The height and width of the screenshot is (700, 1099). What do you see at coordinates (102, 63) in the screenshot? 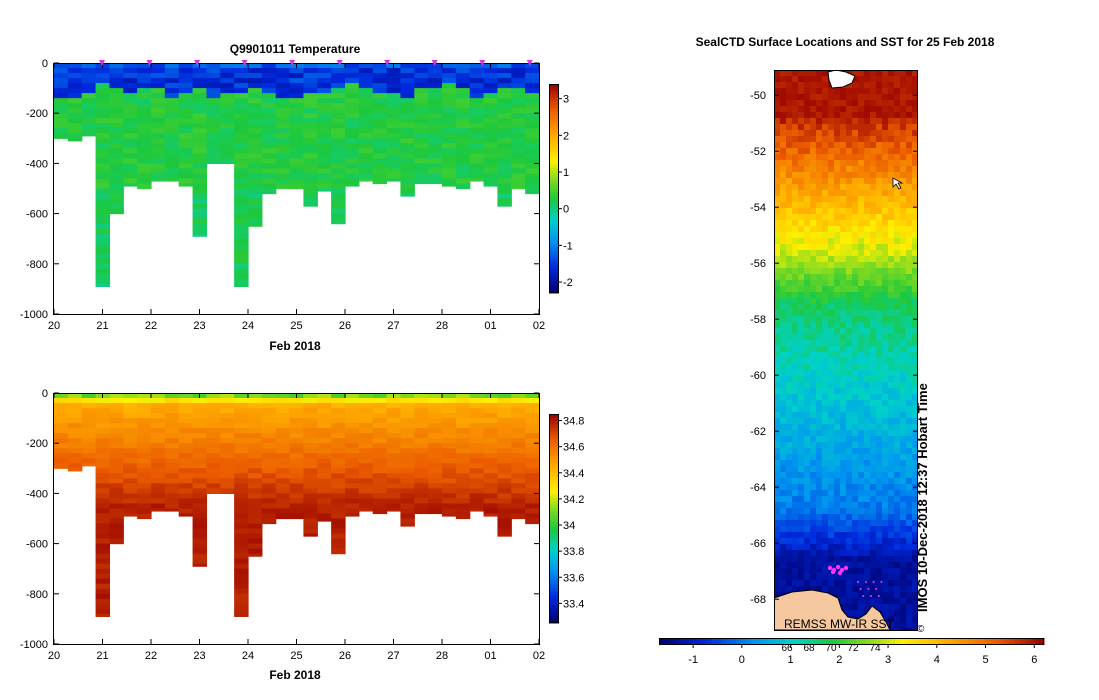
I see `profile-marker` at bounding box center [102, 63].